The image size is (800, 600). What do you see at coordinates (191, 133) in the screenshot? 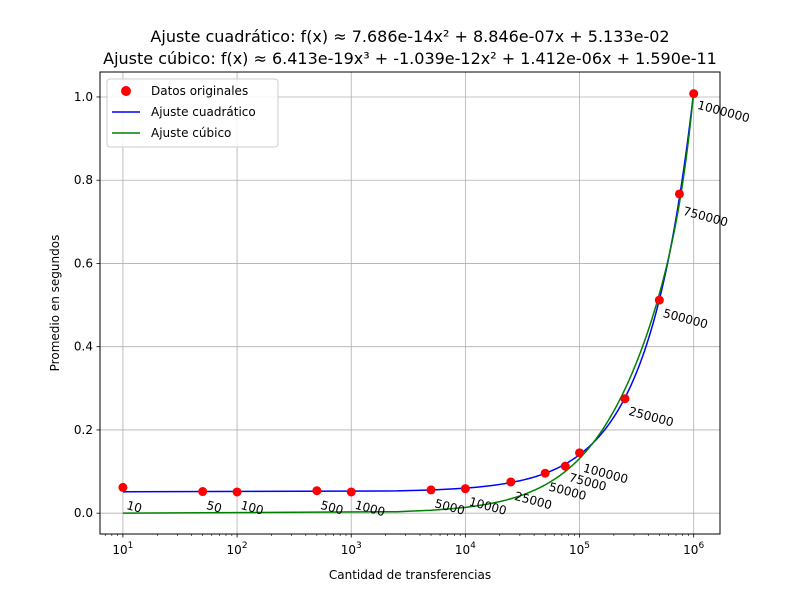
I see `legend-label-cubico: Ajuste cúbico` at bounding box center [191, 133].